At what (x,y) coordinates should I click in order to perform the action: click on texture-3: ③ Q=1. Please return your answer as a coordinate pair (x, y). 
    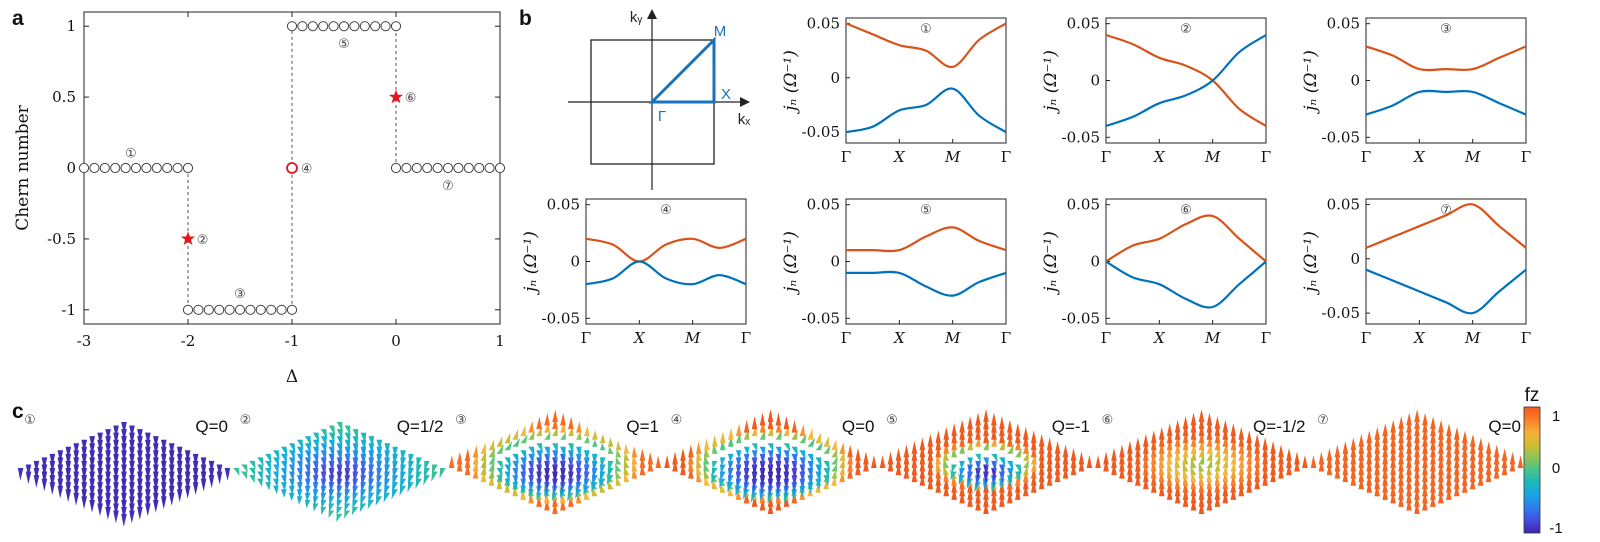
    Looking at the image, I should click on (555, 461).